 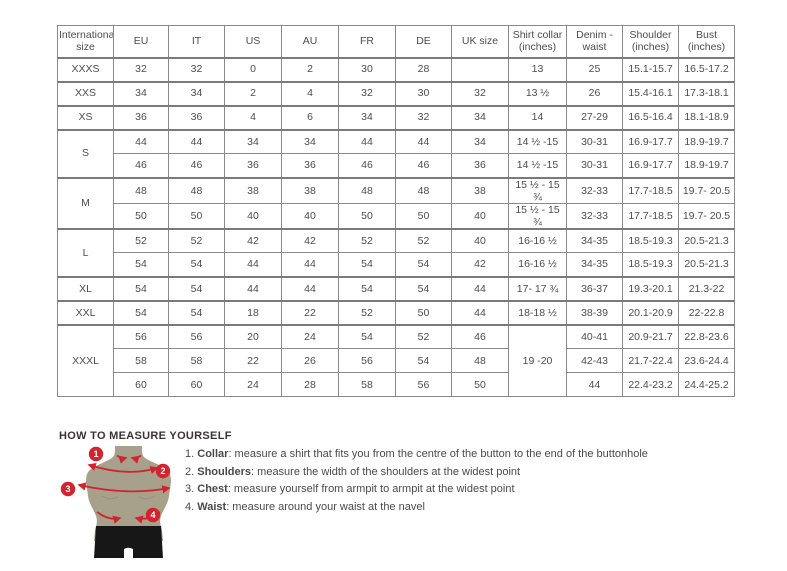 I want to click on table-cell: 30, so click(x=423, y=93).